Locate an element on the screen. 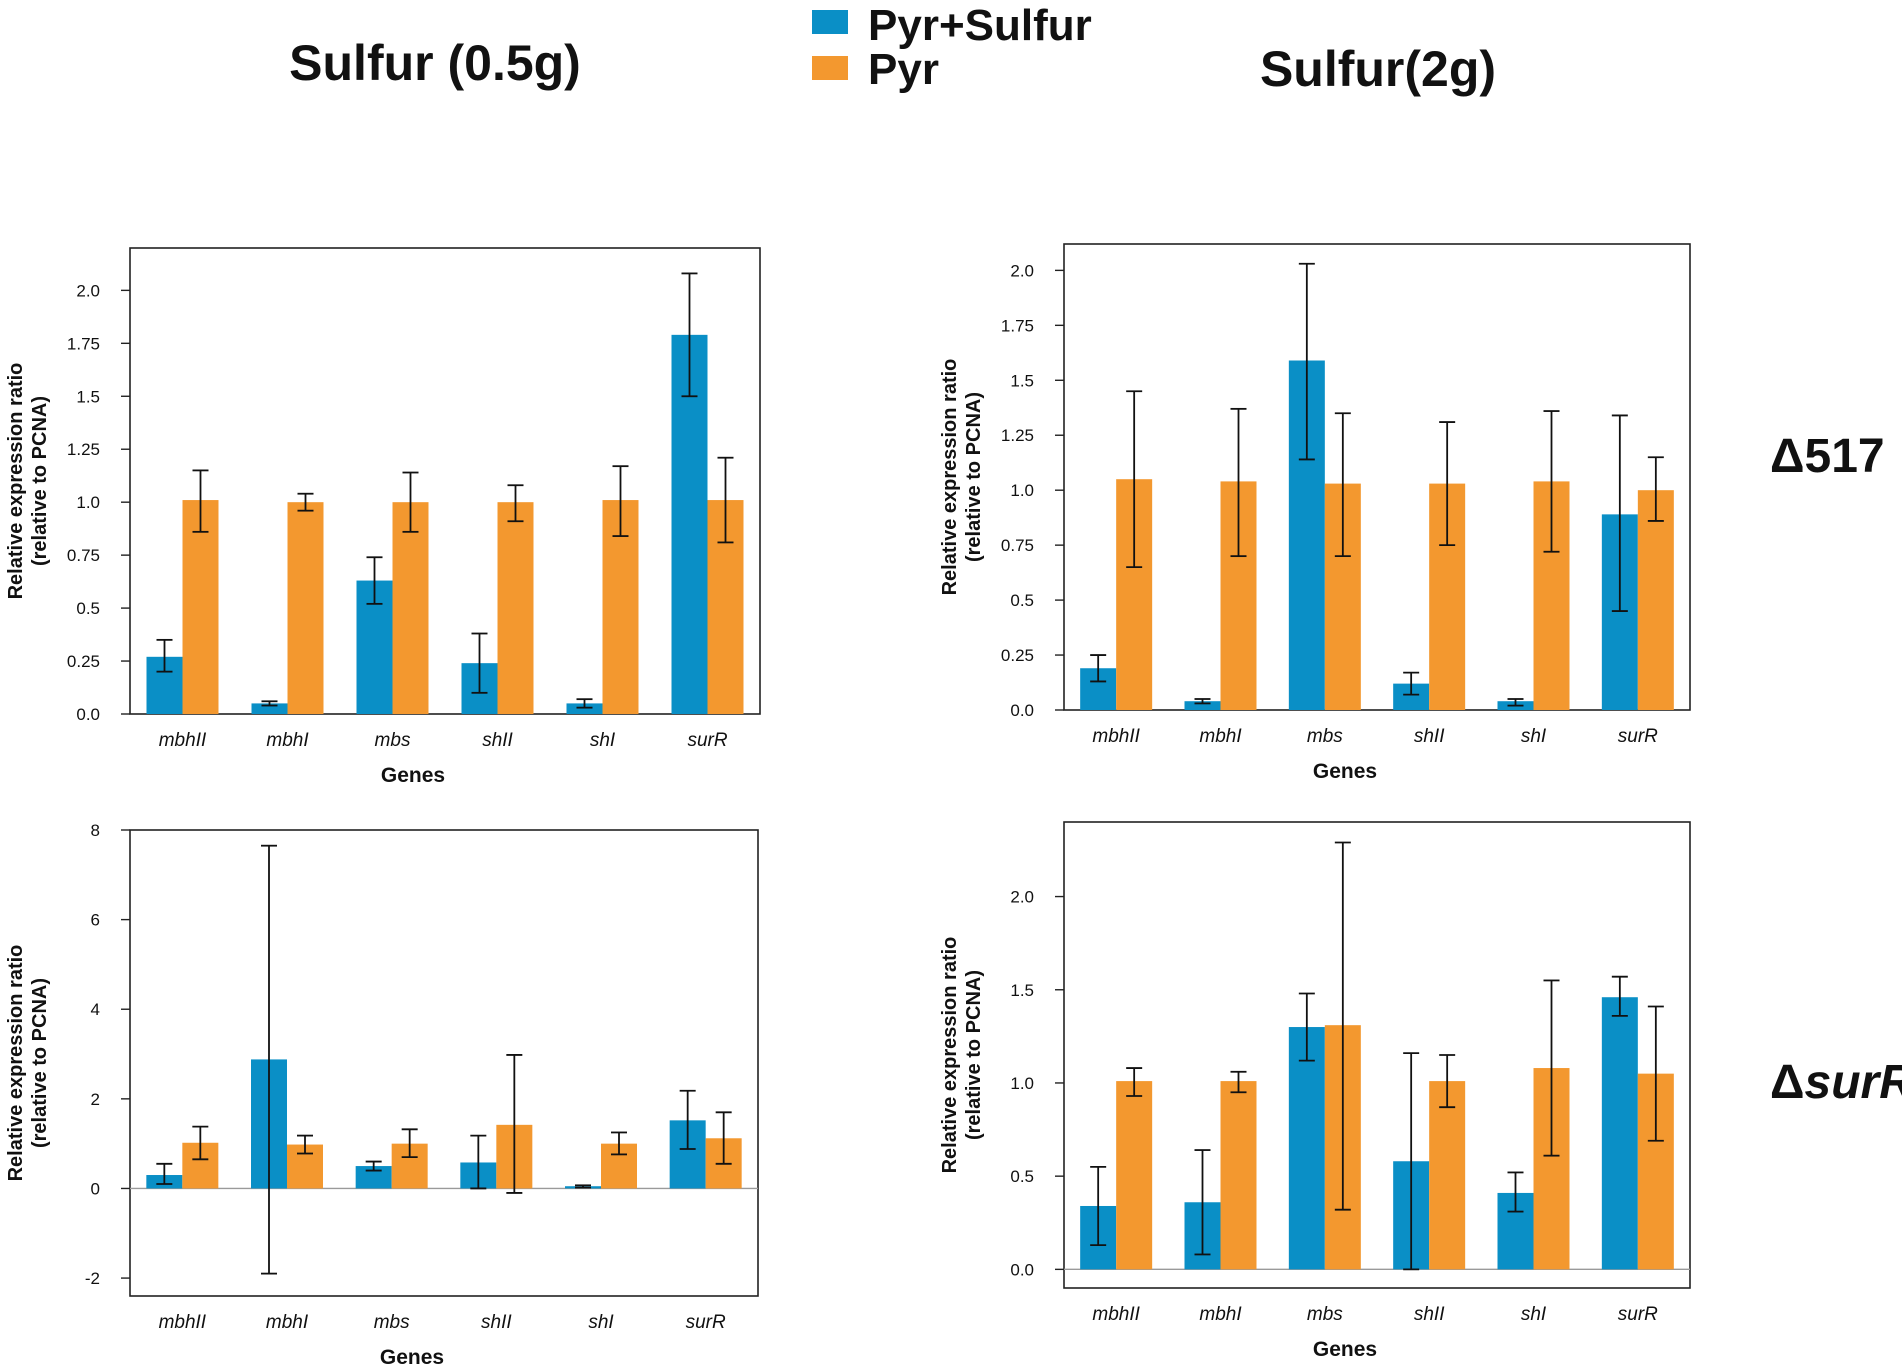 This screenshot has height=1372, width=1902. column-header-right: Sulfur(2g) is located at coordinates (1378, 69).